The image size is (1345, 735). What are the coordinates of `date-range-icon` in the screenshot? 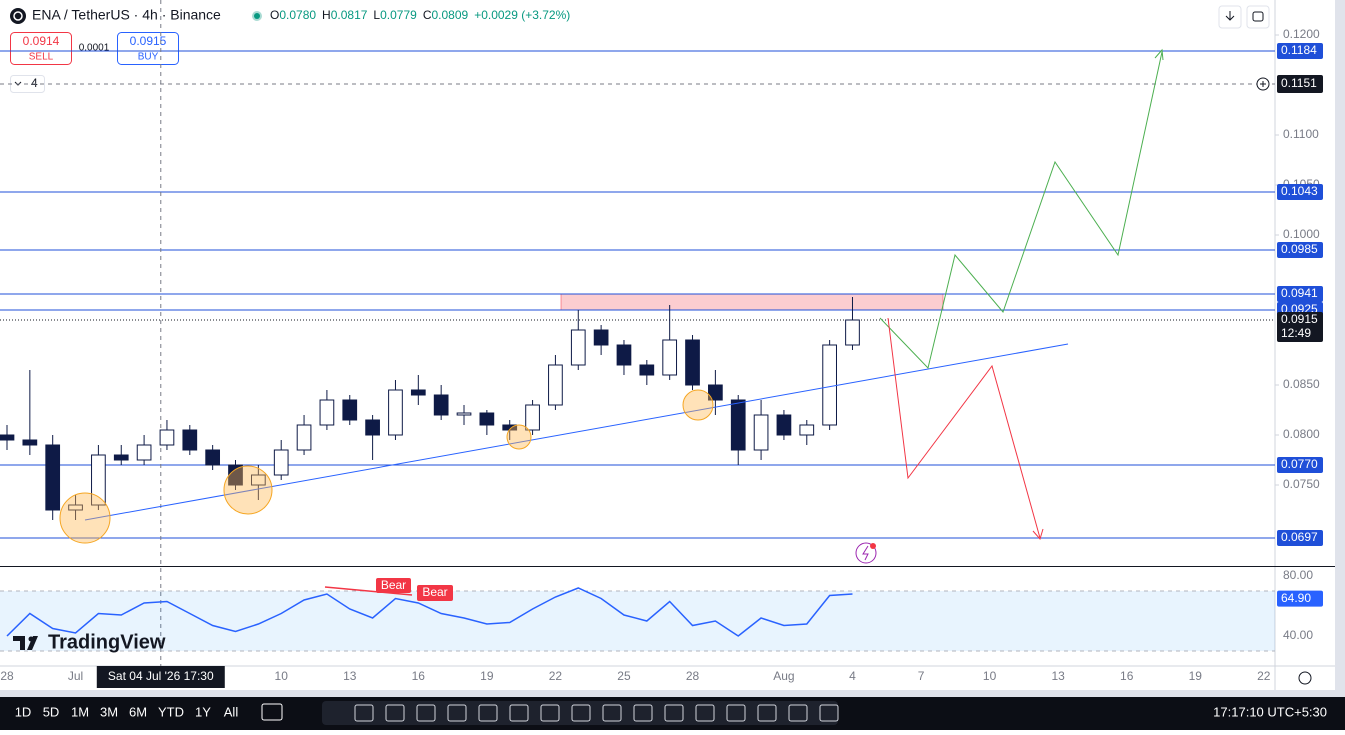 It's located at (272, 712).